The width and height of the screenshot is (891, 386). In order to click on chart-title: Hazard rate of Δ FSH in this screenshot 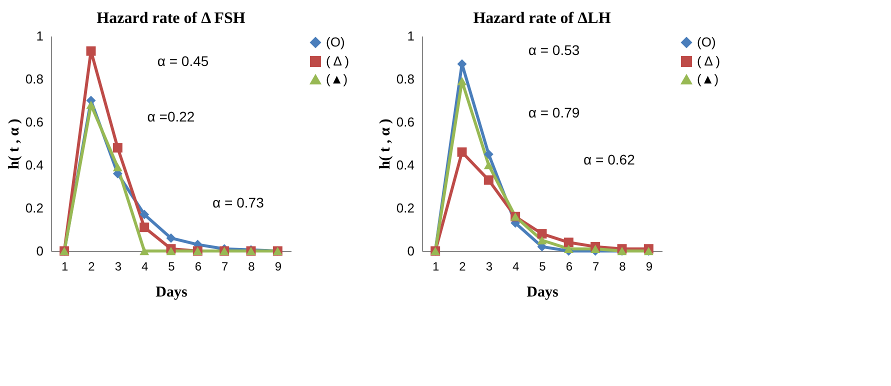, I will do `click(171, 18)`.